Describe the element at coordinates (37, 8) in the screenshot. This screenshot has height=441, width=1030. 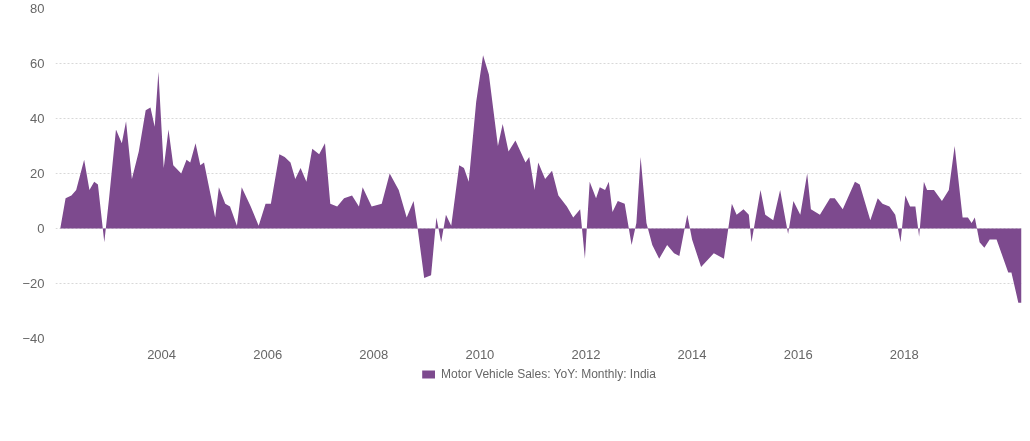
I see `y-tick-label: 80` at that location.